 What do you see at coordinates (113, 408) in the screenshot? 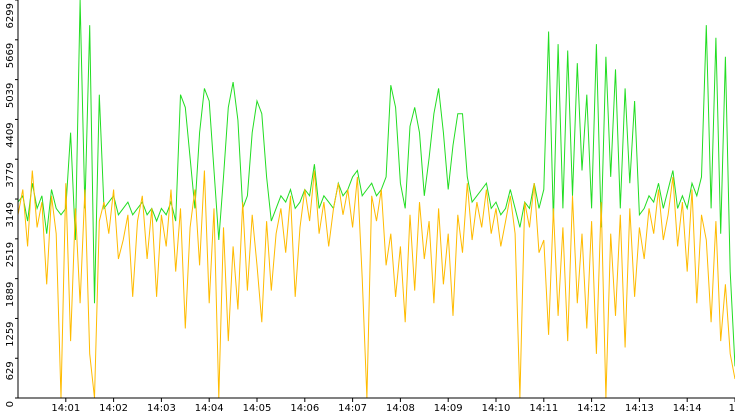
I see `x-tick-label: 14:02` at bounding box center [113, 408].